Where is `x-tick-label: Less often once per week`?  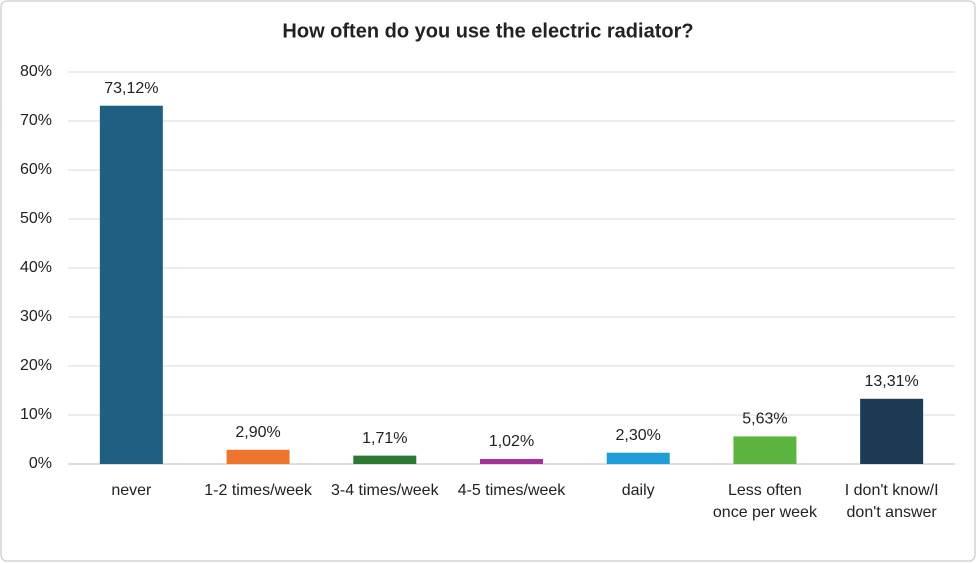
x-tick-label: Less often once per week is located at coordinates (764, 501).